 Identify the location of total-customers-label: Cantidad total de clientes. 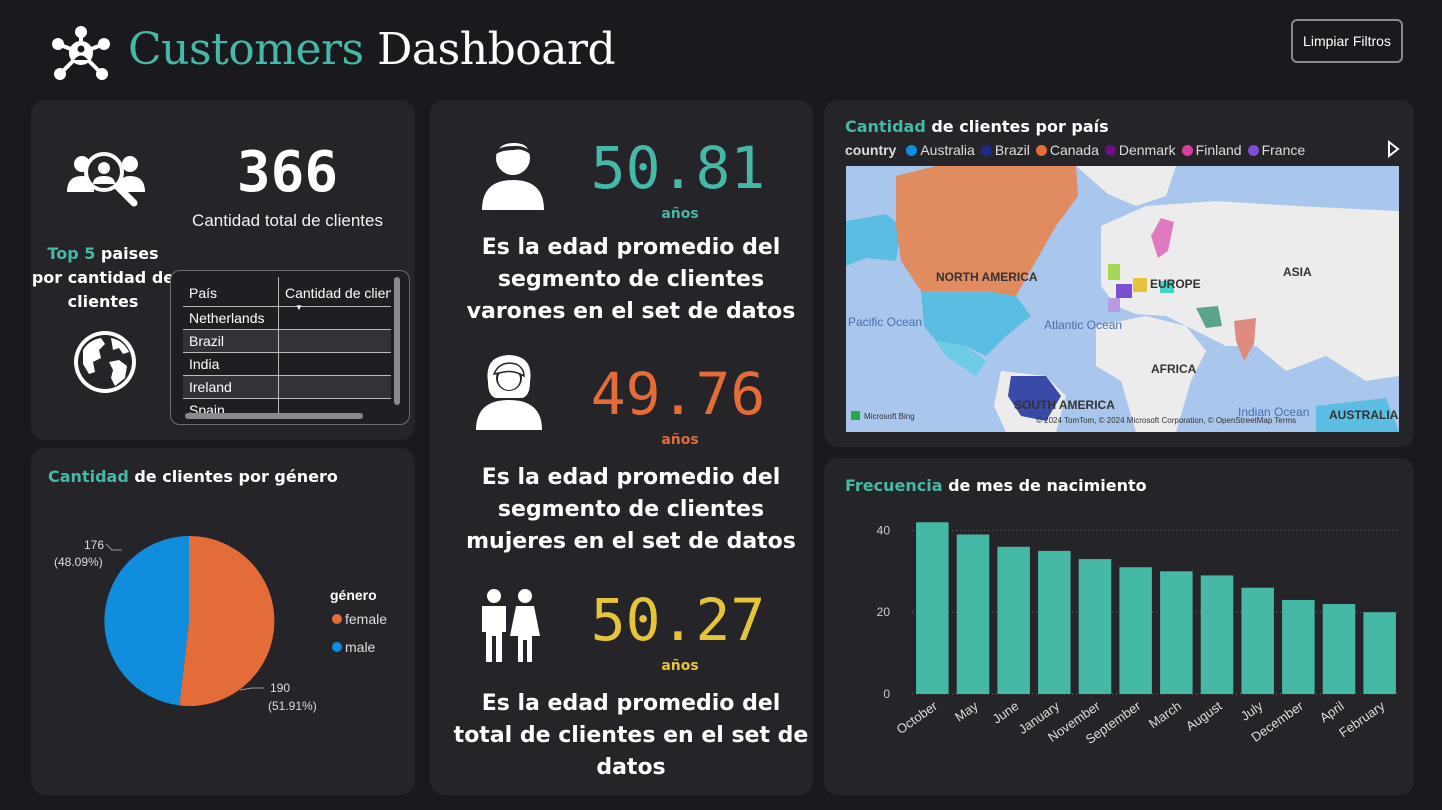
(287, 220).